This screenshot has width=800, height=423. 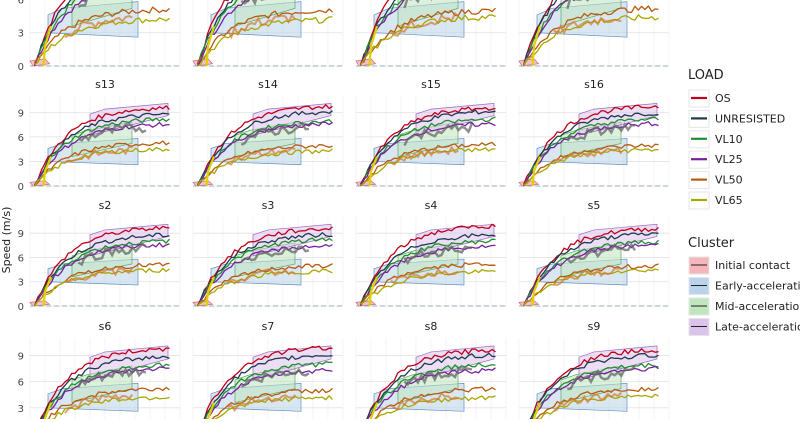 I want to click on panel: s8, so click(x=431, y=371).